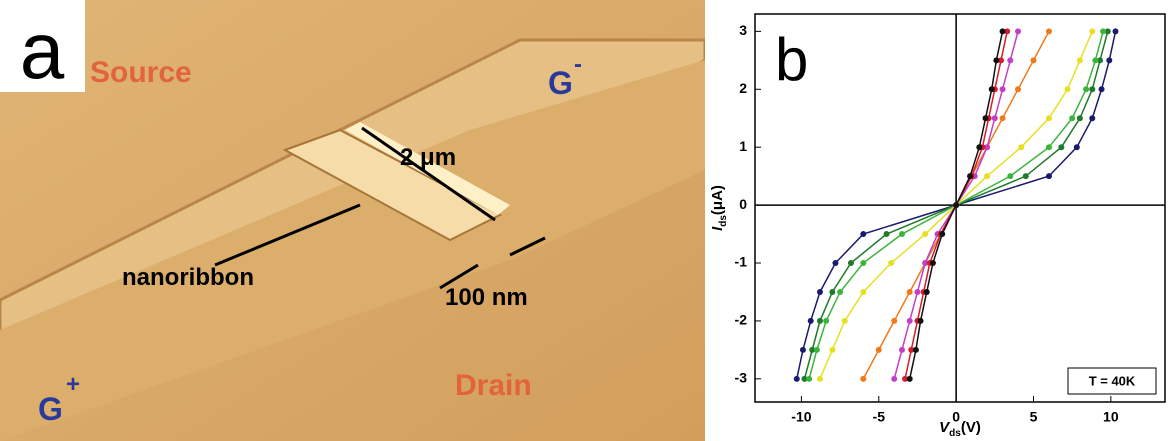 The width and height of the screenshot is (1171, 441). Describe the element at coordinates (801, 417) in the screenshot. I see `x-tick-label: -10` at that location.